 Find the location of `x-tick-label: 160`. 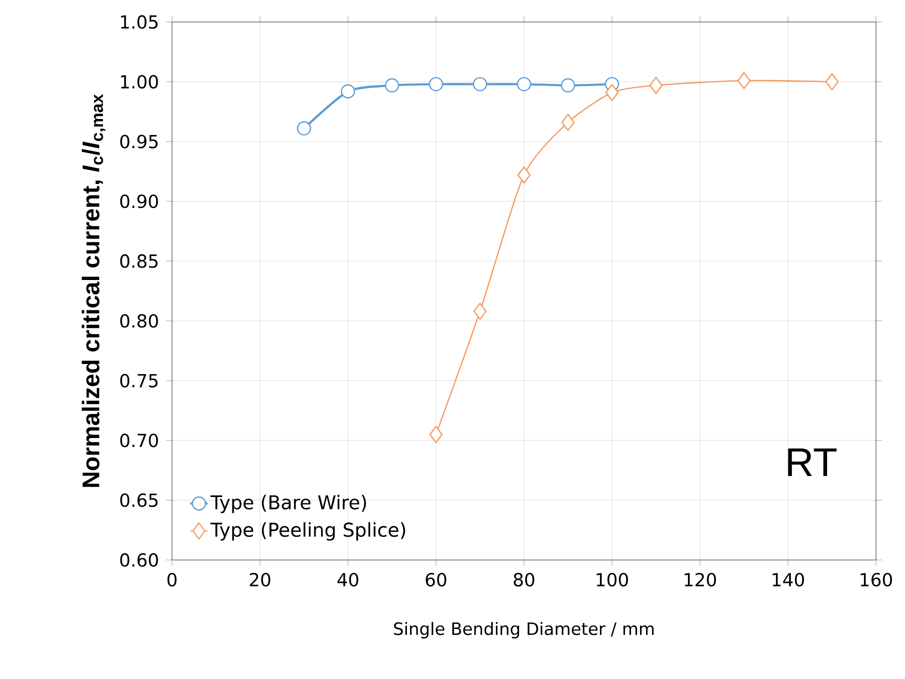

x-tick-label: 160 is located at coordinates (876, 579).